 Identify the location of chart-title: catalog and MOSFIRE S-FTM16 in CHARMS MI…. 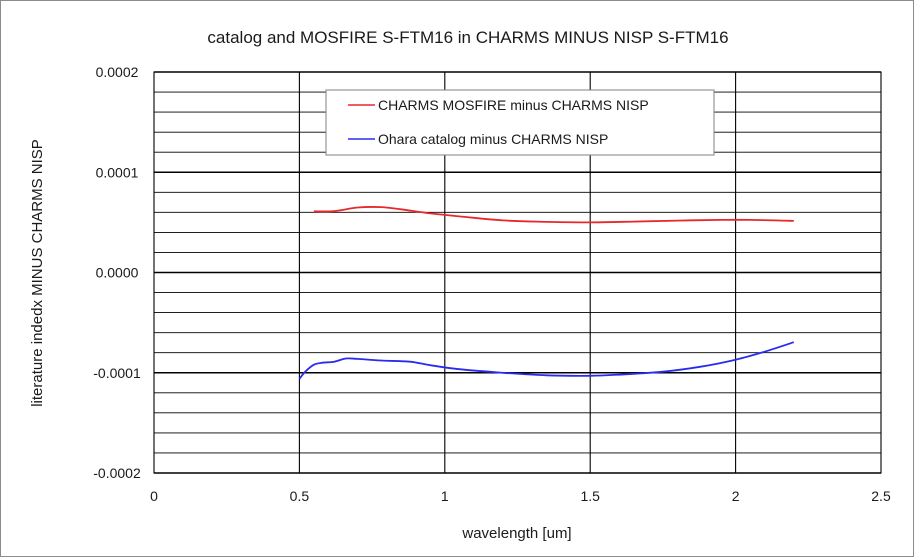
(467, 37).